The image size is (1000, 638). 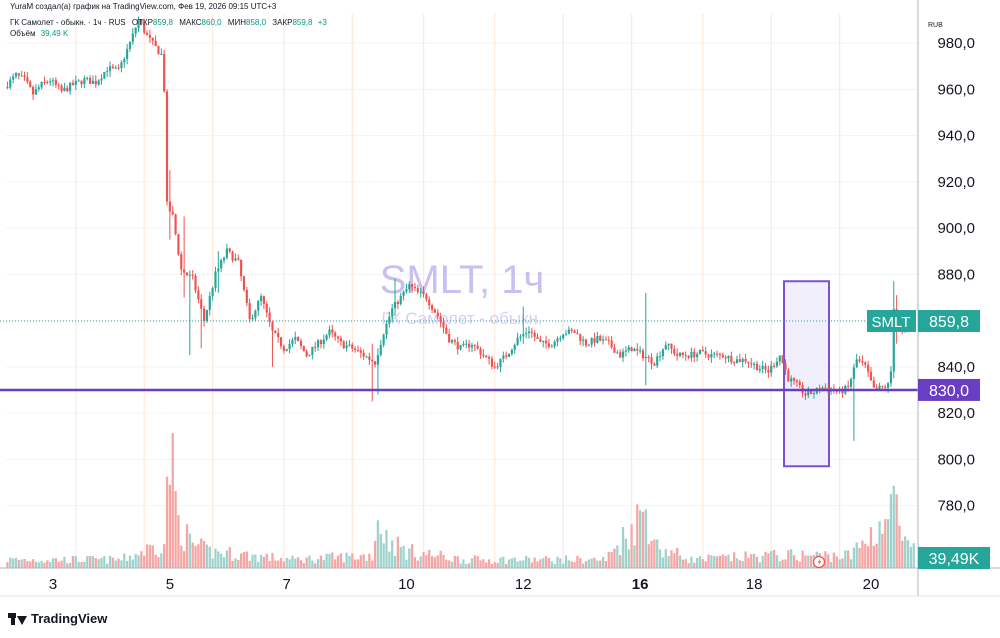 I want to click on tradingview-logo: TradingView, so click(x=57, y=618).